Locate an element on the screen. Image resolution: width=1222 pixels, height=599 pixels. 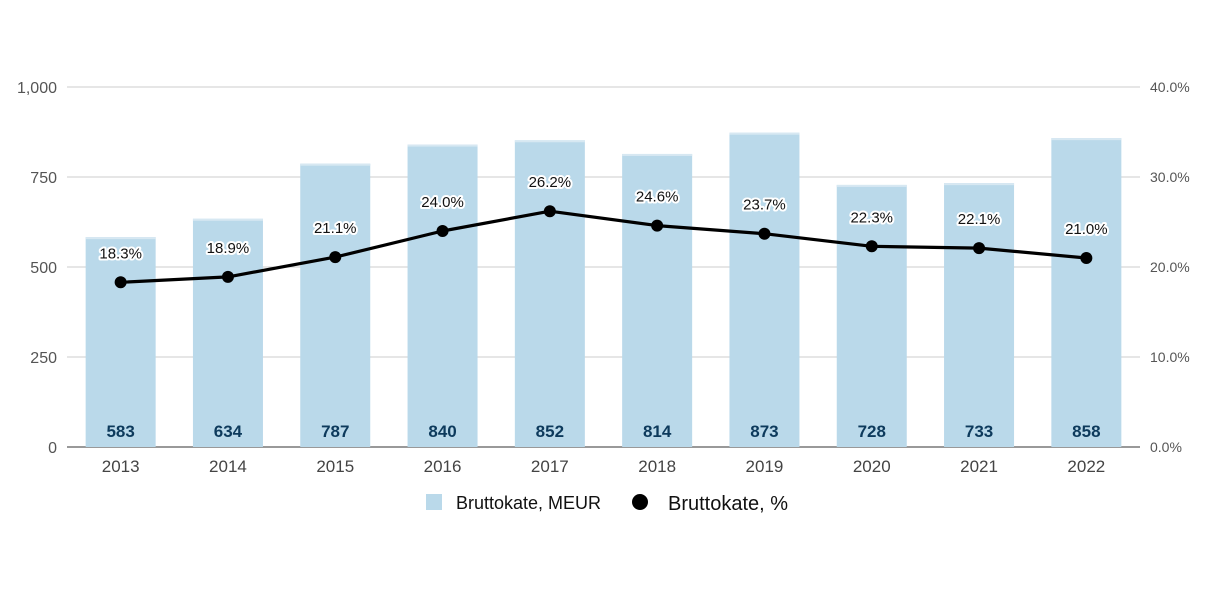
y-right-tick-label: 0.0% is located at coordinates (1166, 447).